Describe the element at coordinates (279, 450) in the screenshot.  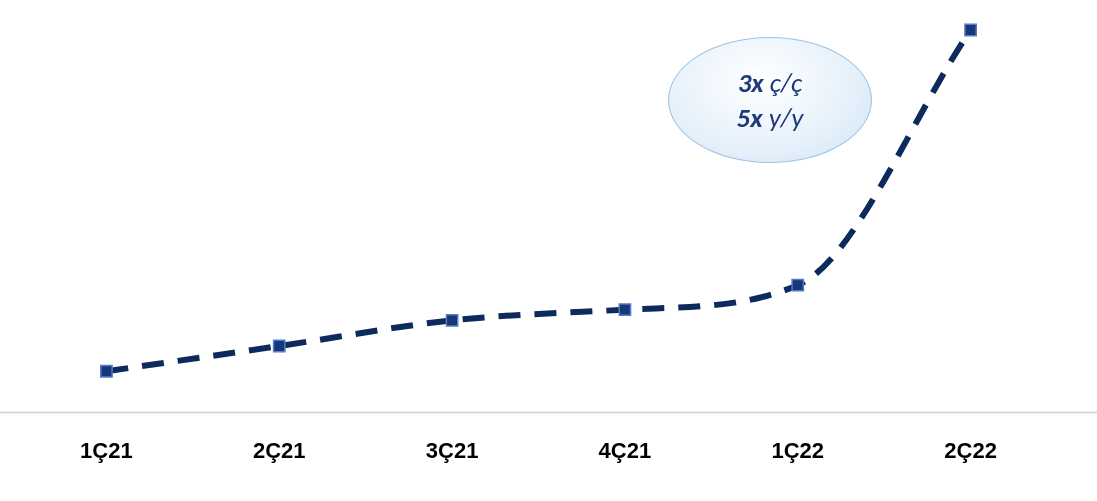
I see `x-tick-label: 2Ç21` at that location.